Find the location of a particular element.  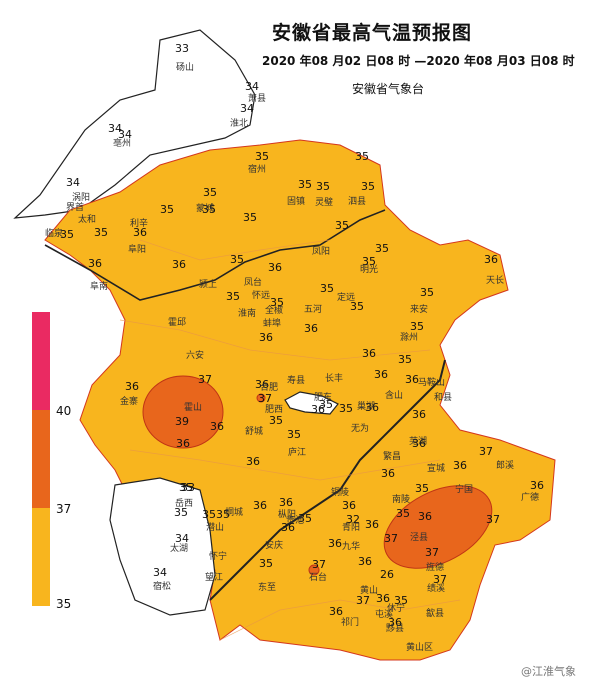

hot-zone-west is located at coordinates (183, 412).